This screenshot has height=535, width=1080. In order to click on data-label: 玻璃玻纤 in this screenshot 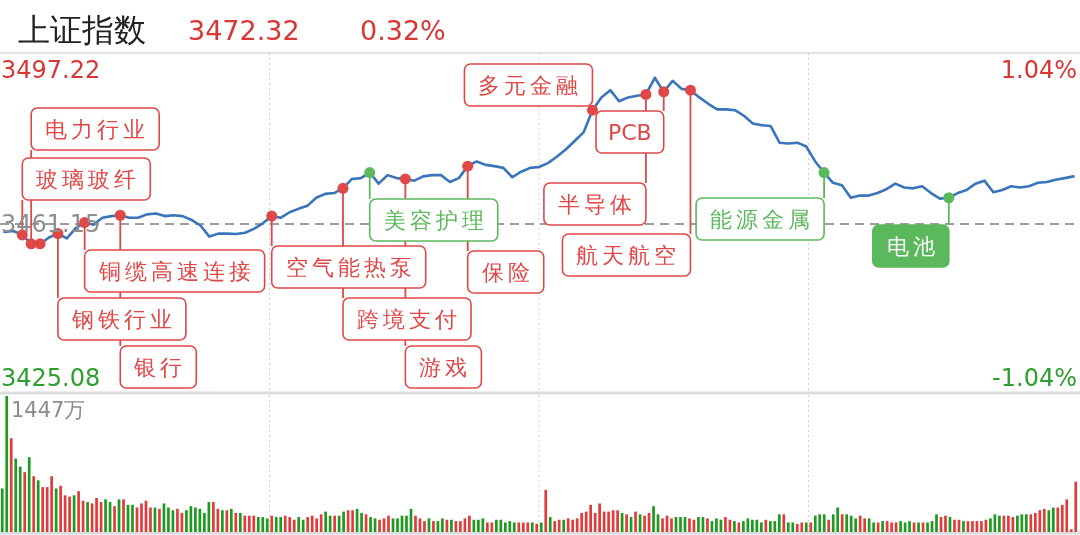, I will do `click(88, 179)`.